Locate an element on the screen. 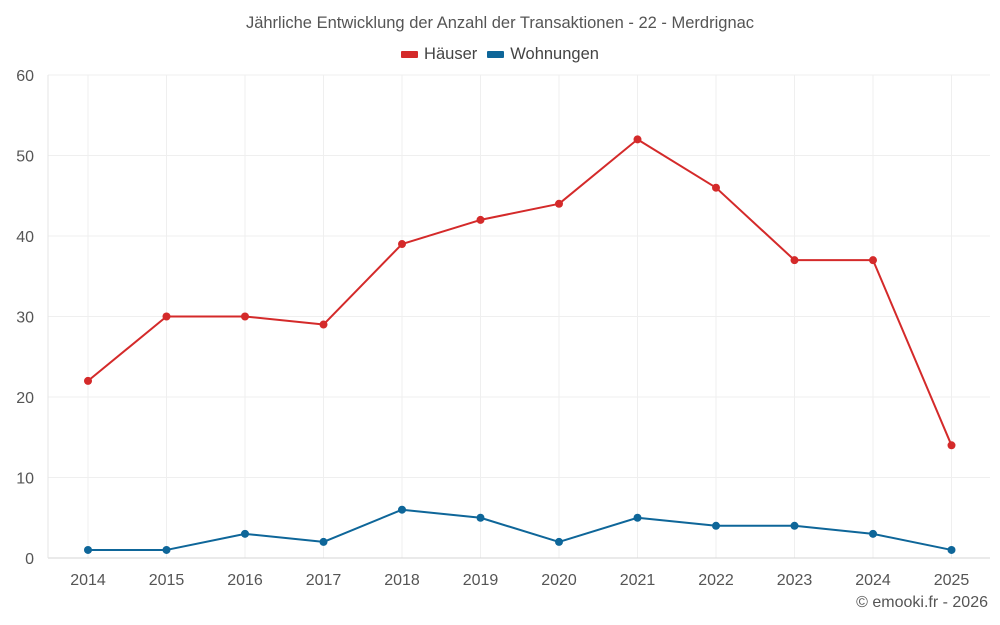  data-point-wohnungen-2017 is located at coordinates (323, 541).